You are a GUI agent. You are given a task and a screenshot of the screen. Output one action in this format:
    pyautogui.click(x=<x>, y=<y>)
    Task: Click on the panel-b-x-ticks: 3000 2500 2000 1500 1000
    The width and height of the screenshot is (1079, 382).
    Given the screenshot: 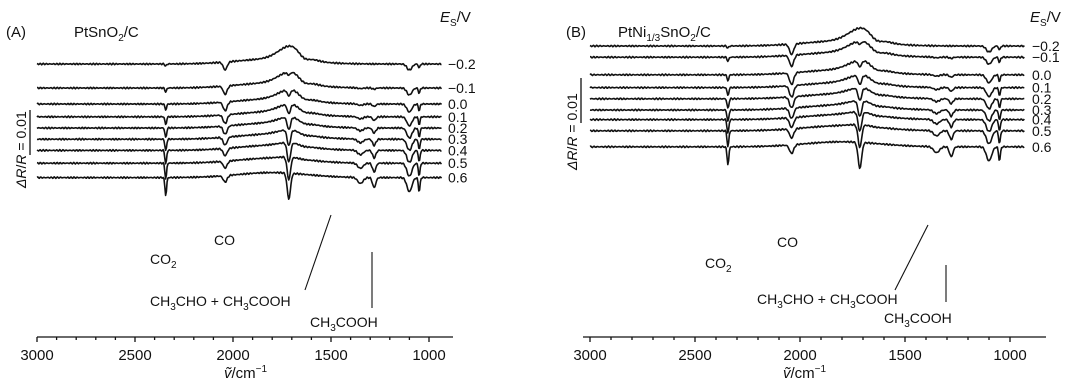 What is the action you would take?
    pyautogui.click(x=800, y=350)
    